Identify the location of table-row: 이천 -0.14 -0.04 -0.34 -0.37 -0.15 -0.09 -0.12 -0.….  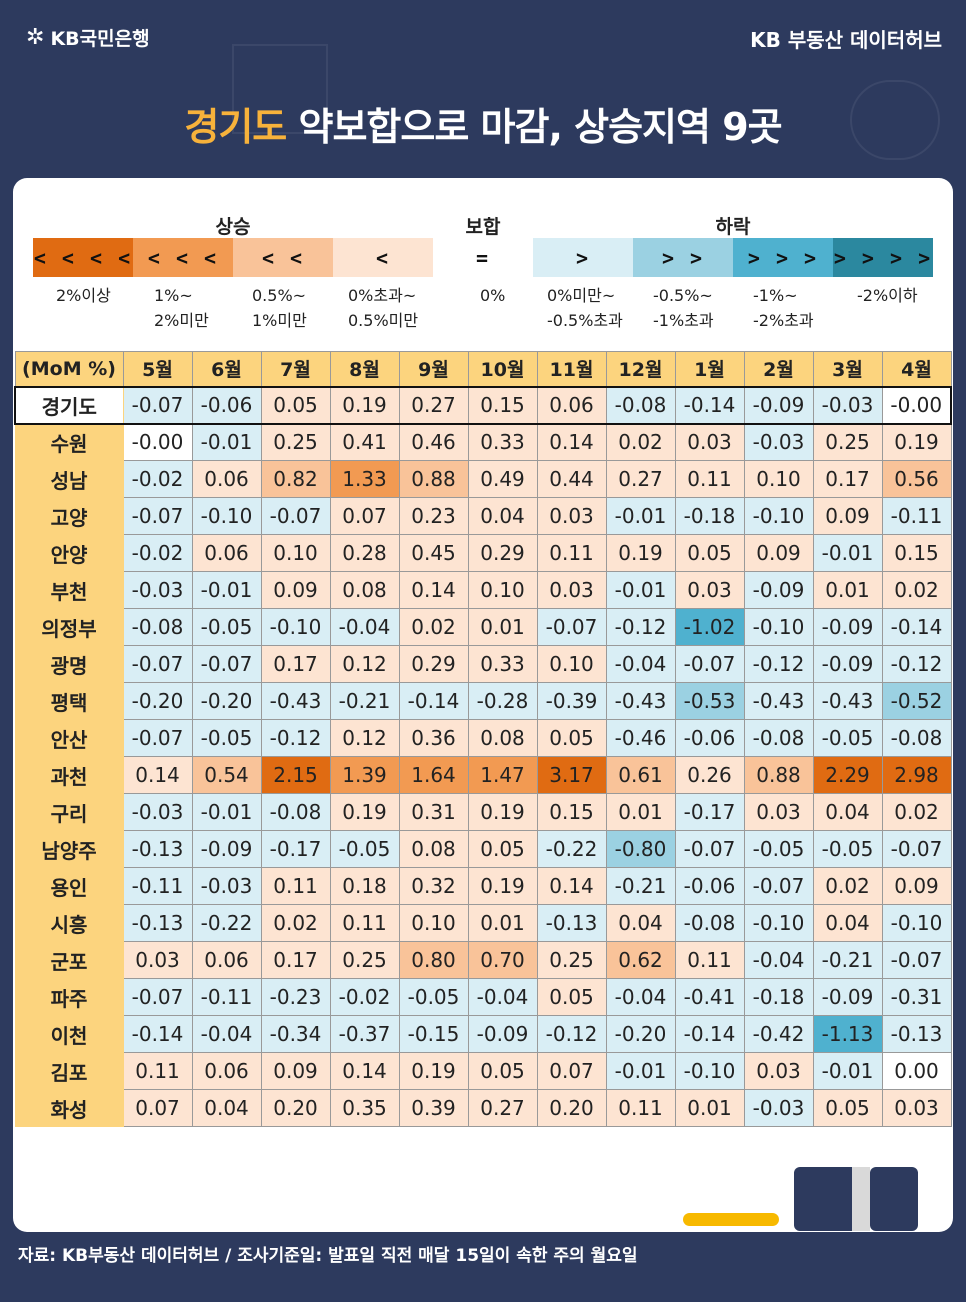
(483, 1034).